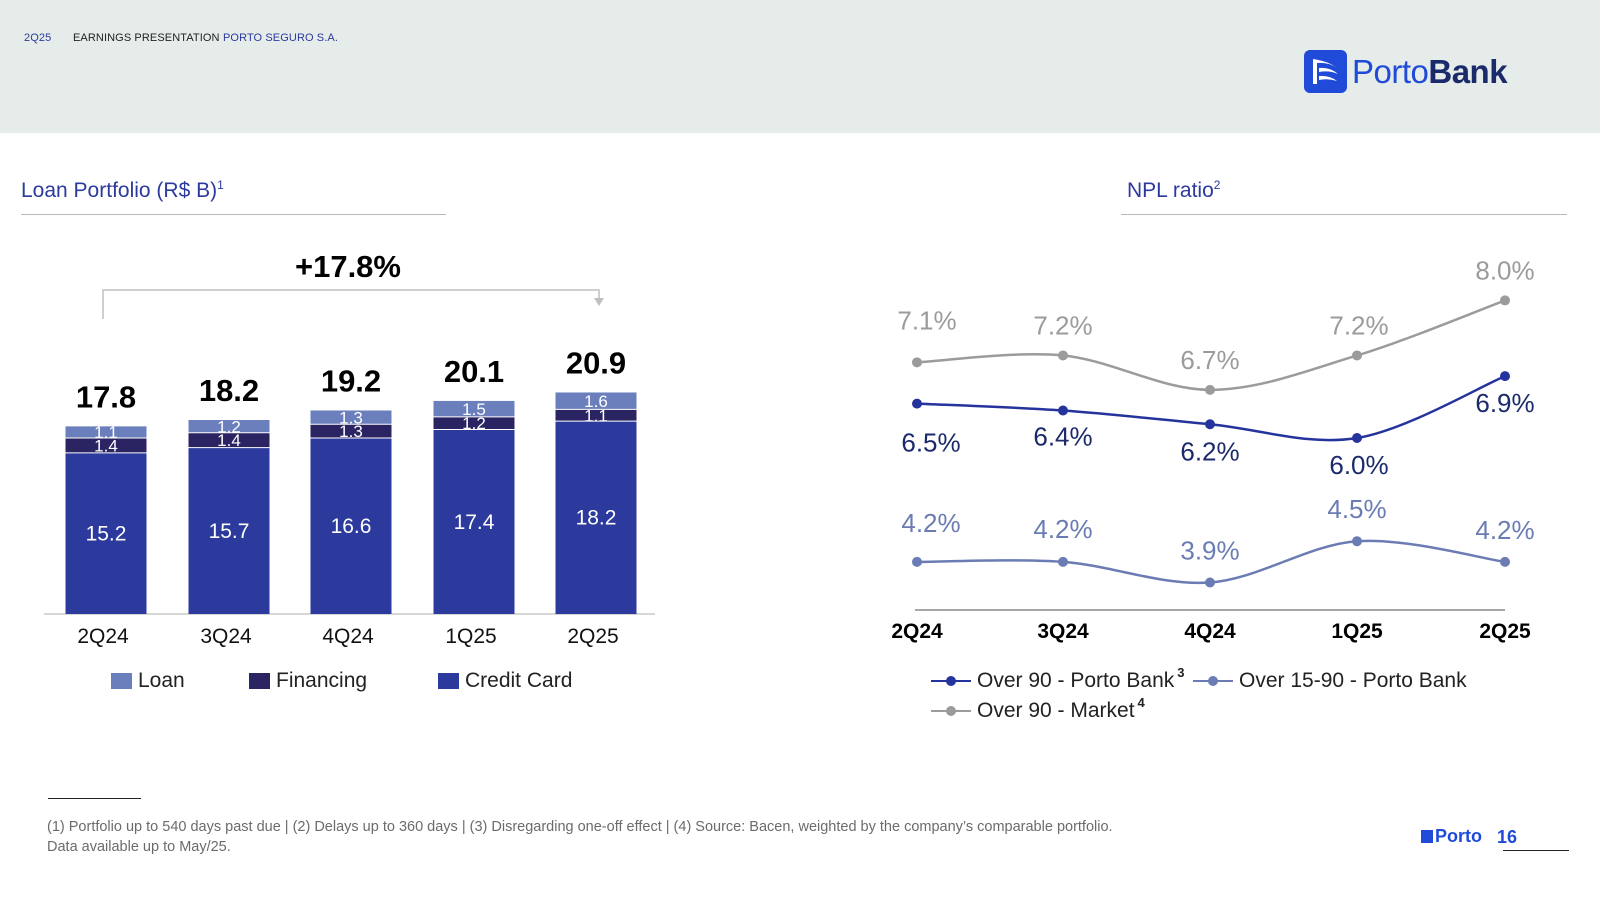  Describe the element at coordinates (505, 681) in the screenshot. I see `legend-credit-card: Credit Card` at that location.